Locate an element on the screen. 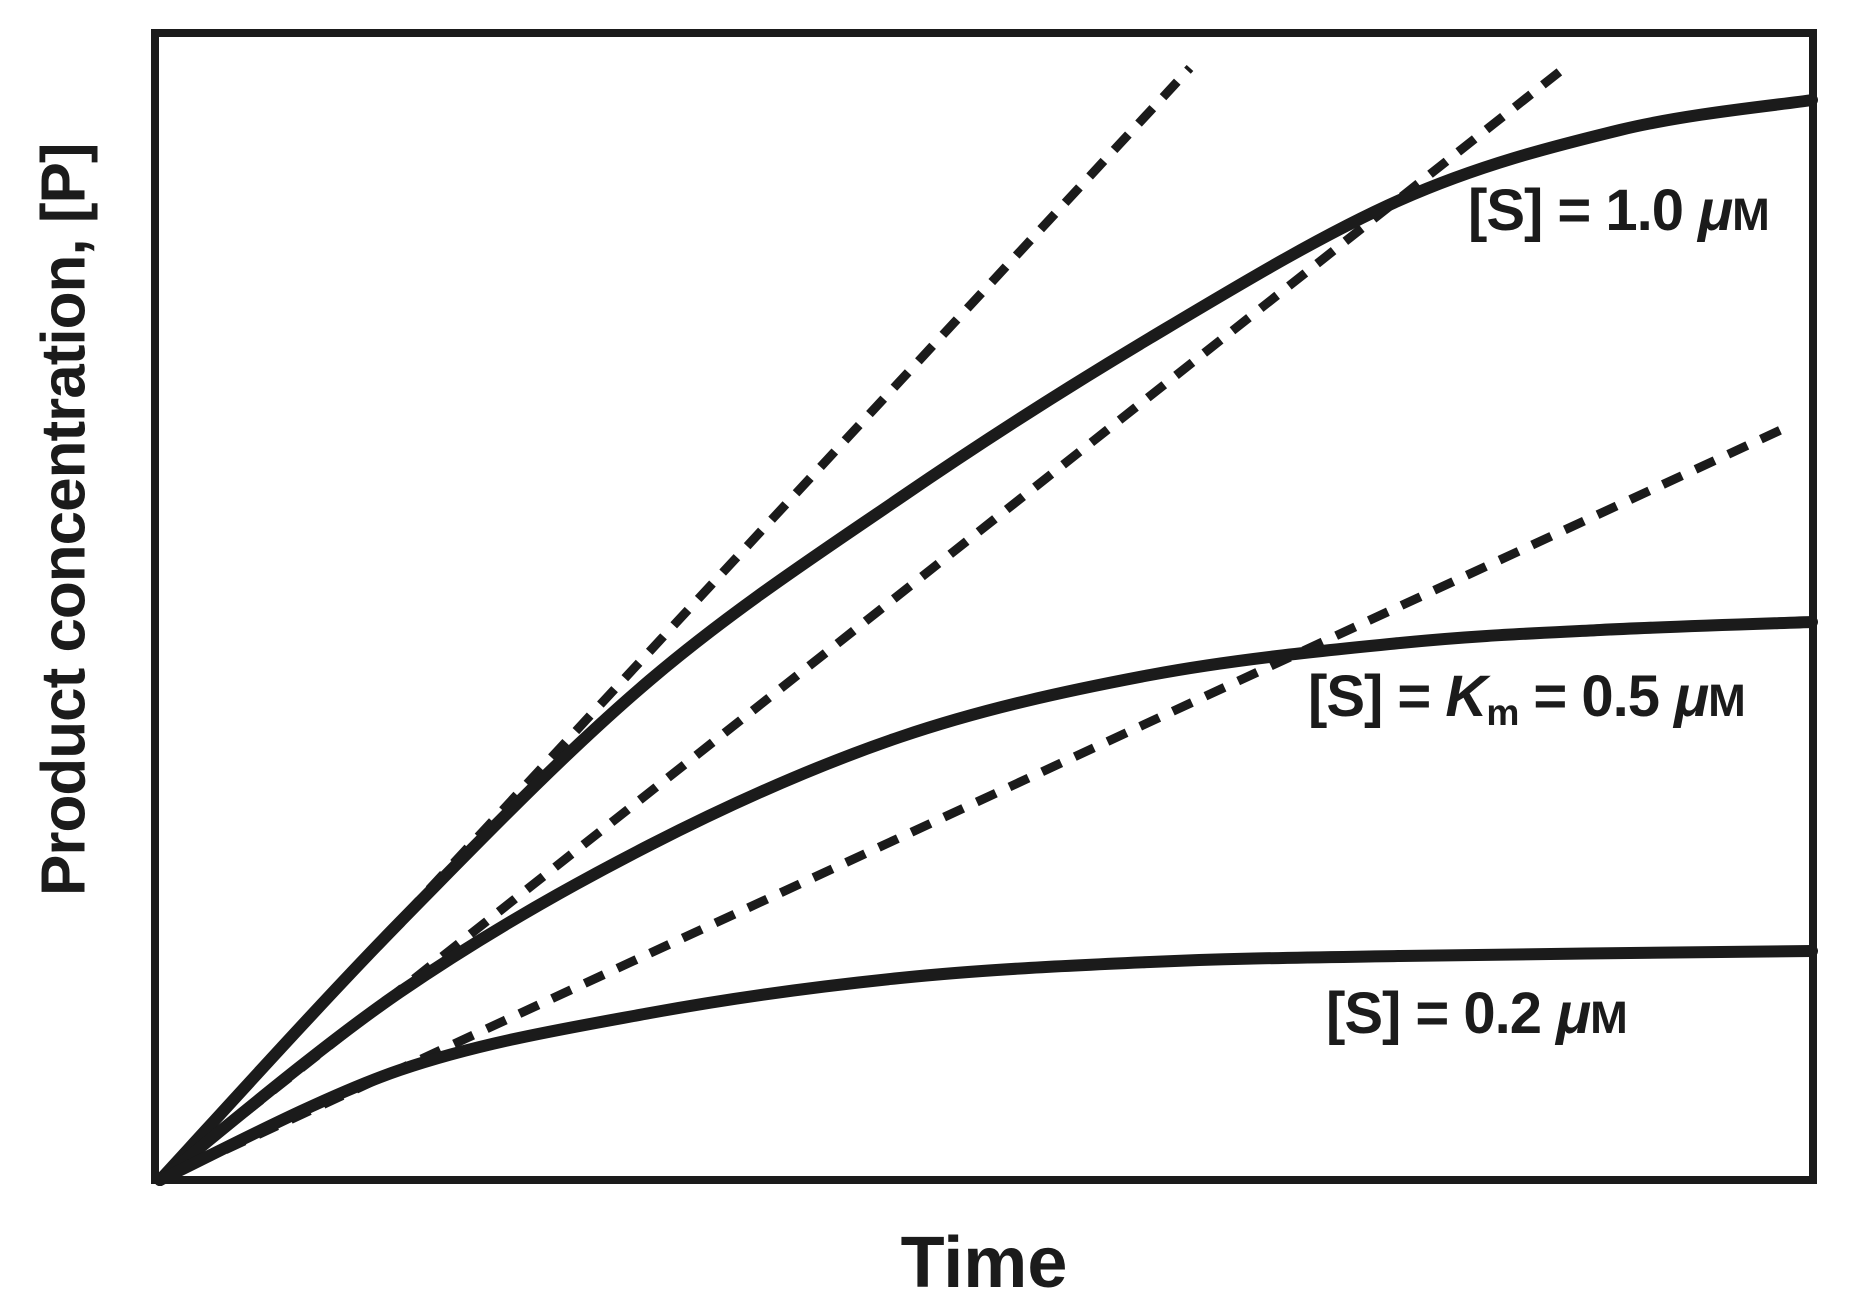 The width and height of the screenshot is (1856, 1300). label-part: [S] = is located at coordinates (1377, 696).